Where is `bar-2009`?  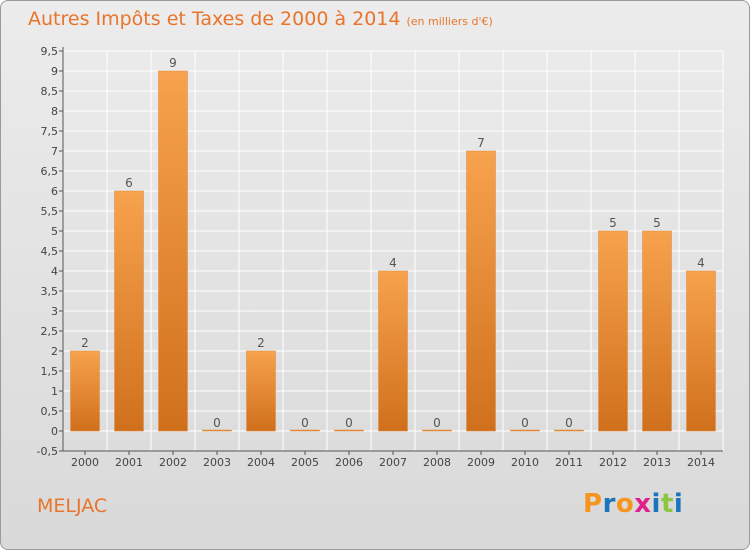
bar-2009 is located at coordinates (481, 291).